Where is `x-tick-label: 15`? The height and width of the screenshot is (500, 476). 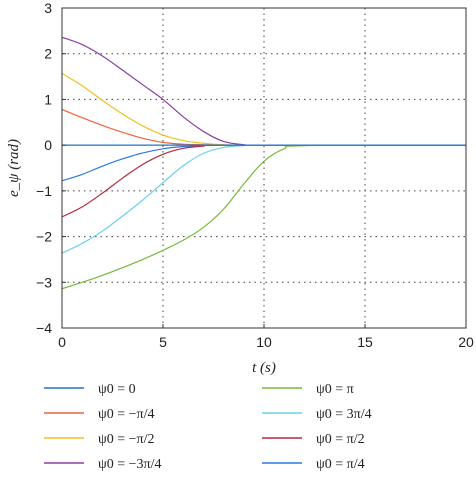 x-tick-label: 15 is located at coordinates (365, 342).